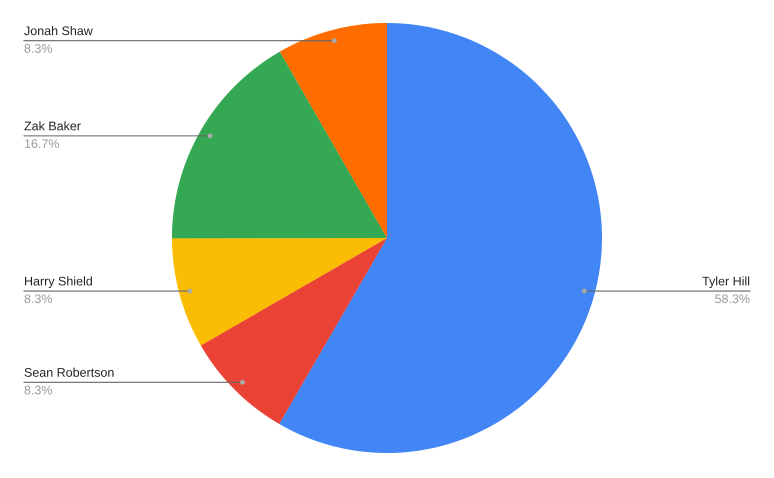  Describe the element at coordinates (69, 372) in the screenshot. I see `slice-label: Sean Robertson` at that location.